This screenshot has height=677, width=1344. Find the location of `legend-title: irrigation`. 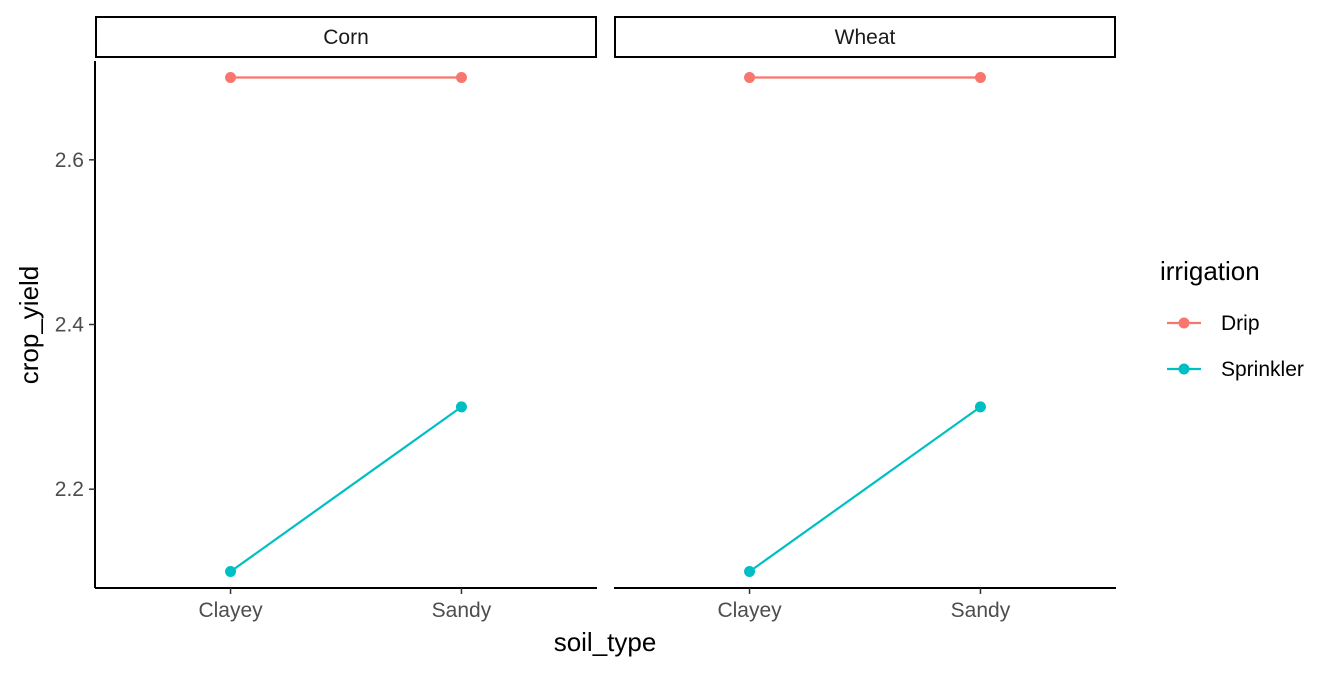

legend-title: irrigation is located at coordinates (1210, 271).